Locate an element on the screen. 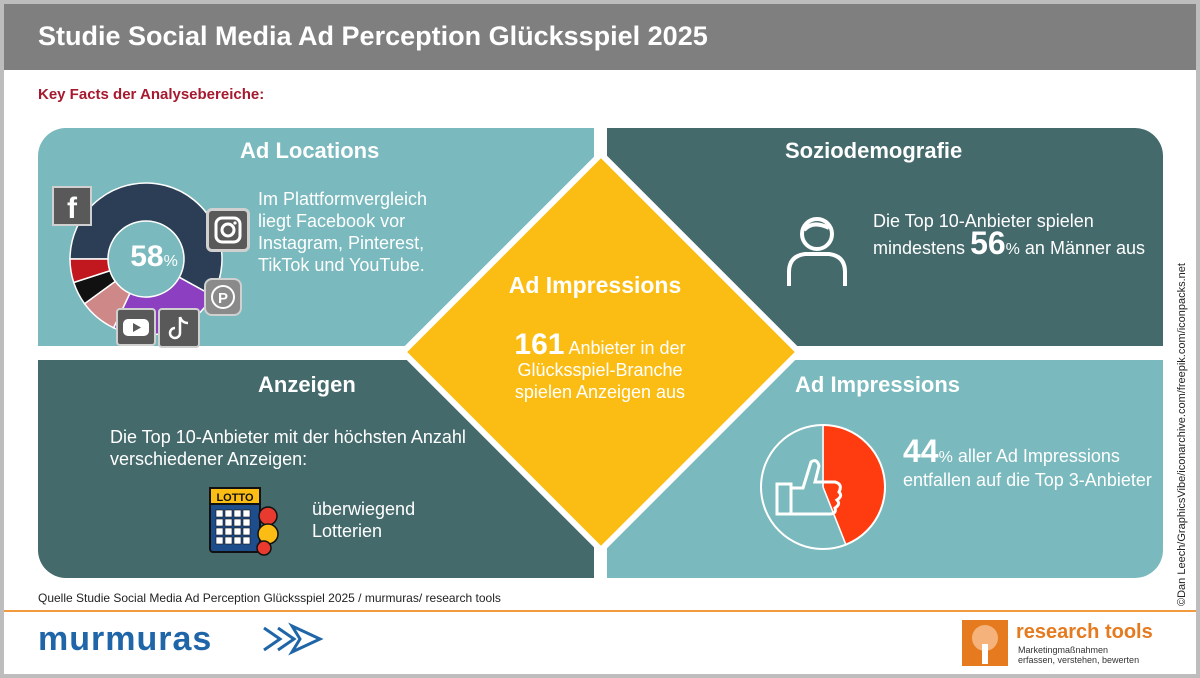  research-tools-logo-icon is located at coordinates (985, 643).